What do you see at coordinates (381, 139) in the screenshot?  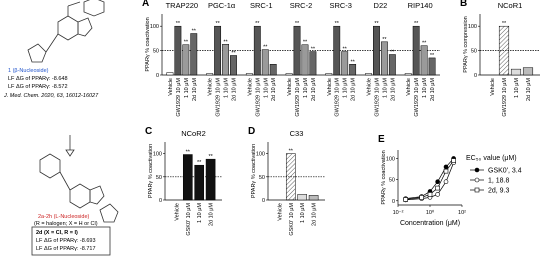 I see `panel-label: E` at bounding box center [381, 139].